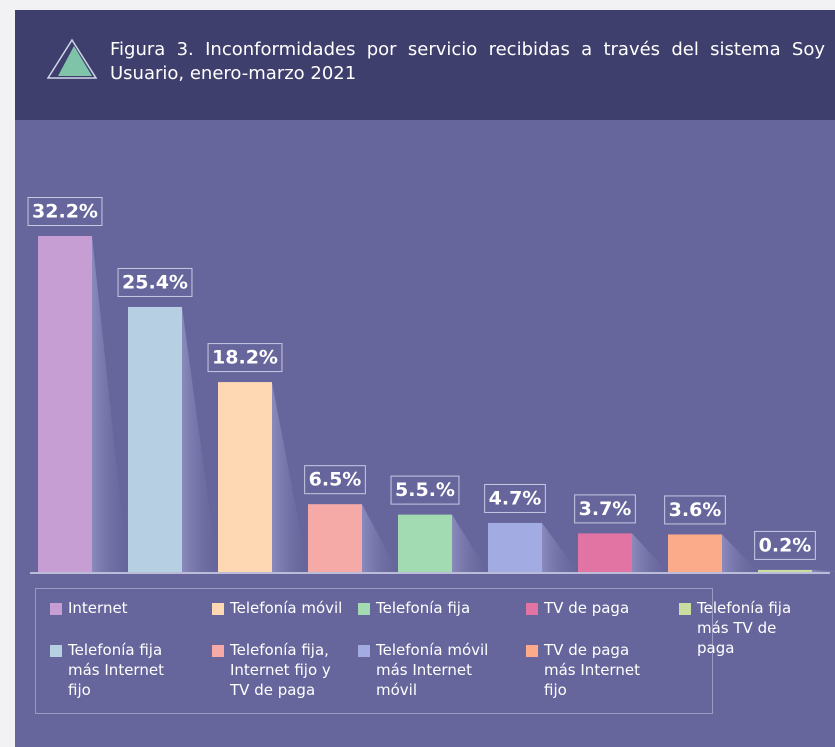  What do you see at coordinates (587, 608) in the screenshot?
I see `legend-label: TV de paga` at bounding box center [587, 608].